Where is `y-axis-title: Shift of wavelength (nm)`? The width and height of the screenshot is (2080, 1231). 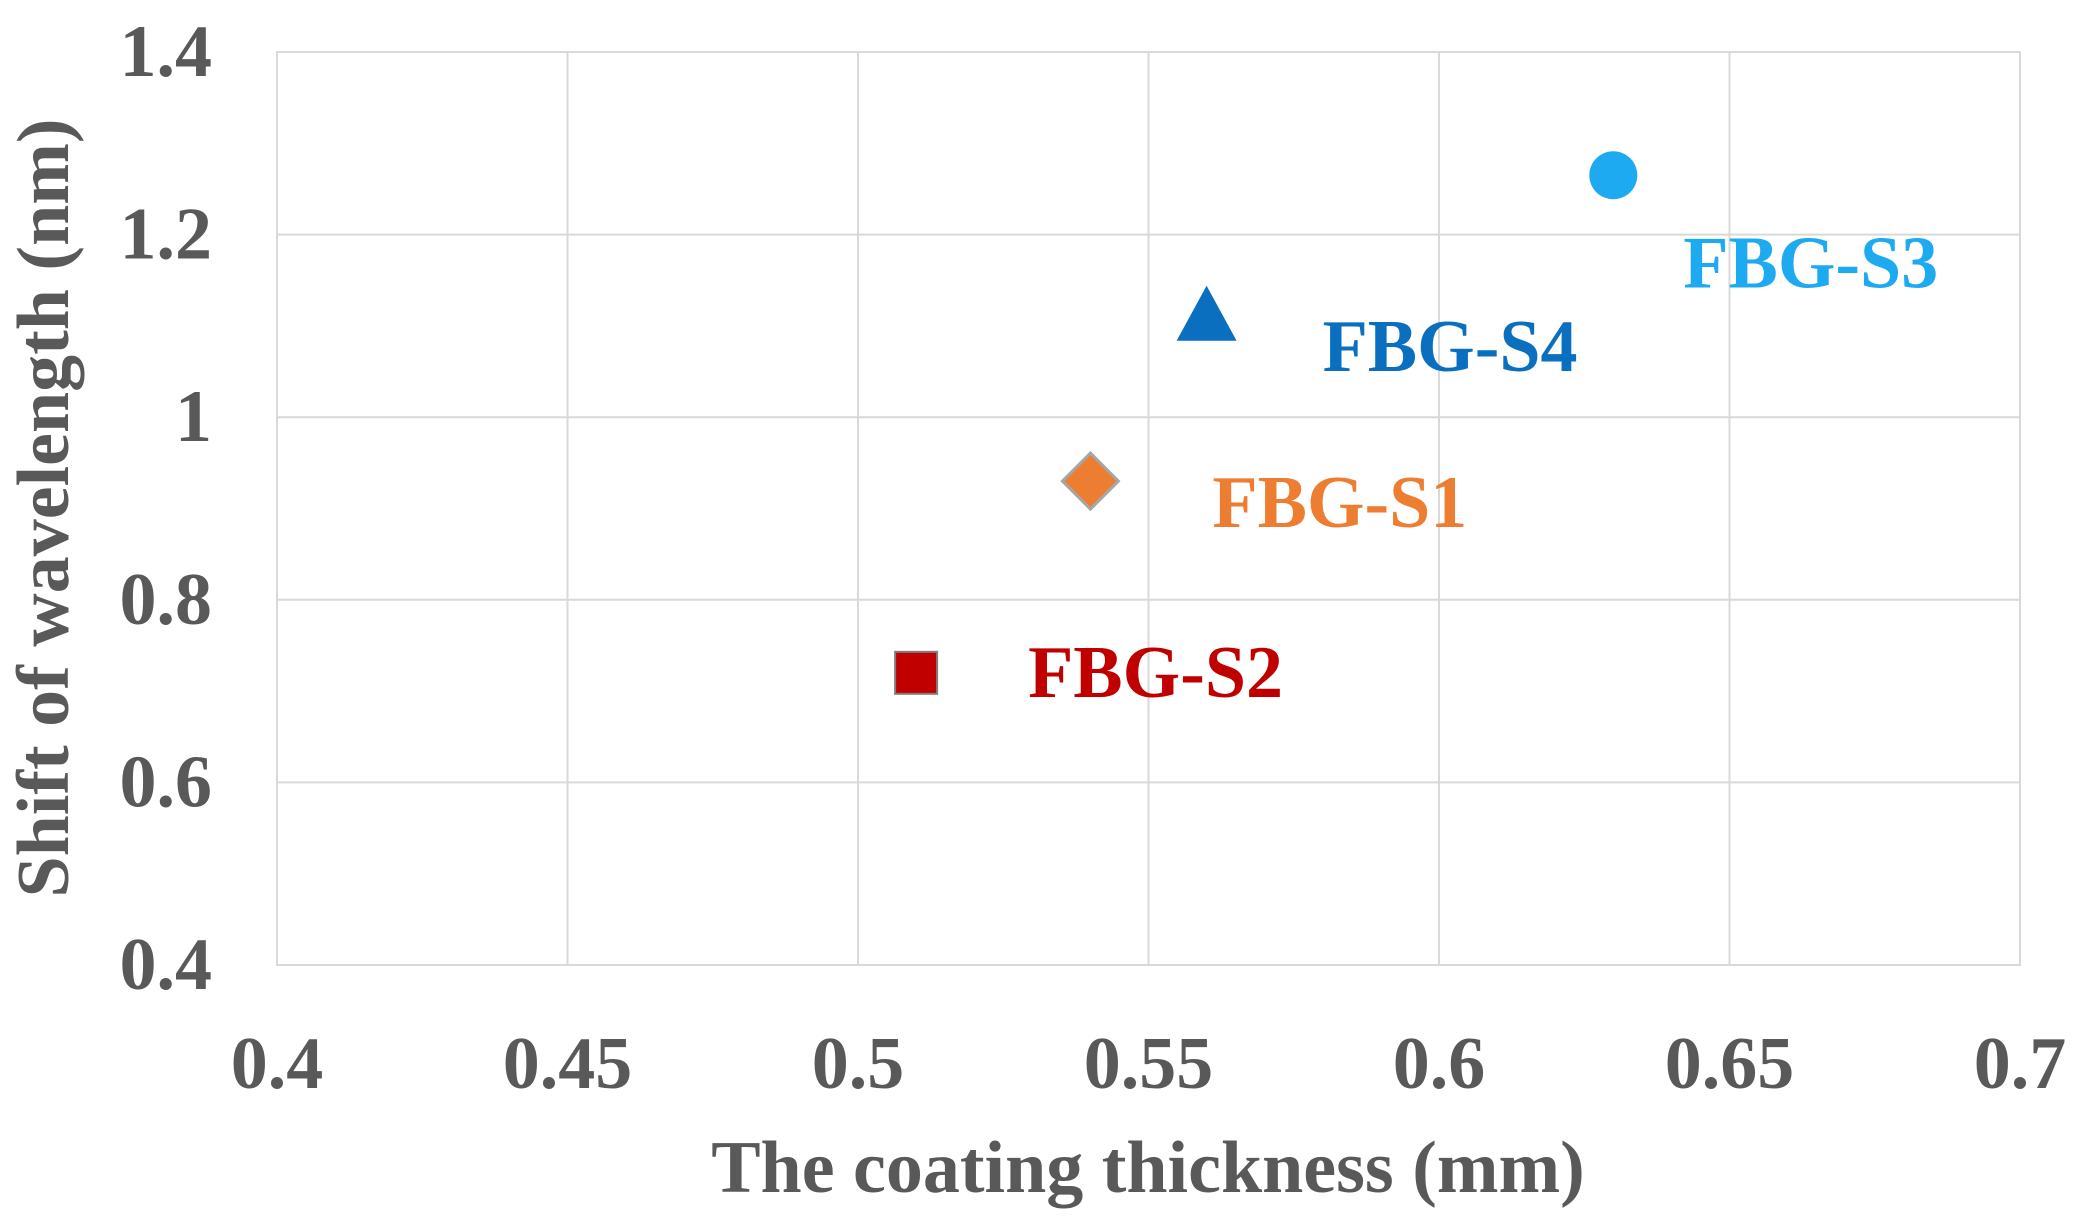
y-axis-title: Shift of wavelength (nm) is located at coordinates (44, 507).